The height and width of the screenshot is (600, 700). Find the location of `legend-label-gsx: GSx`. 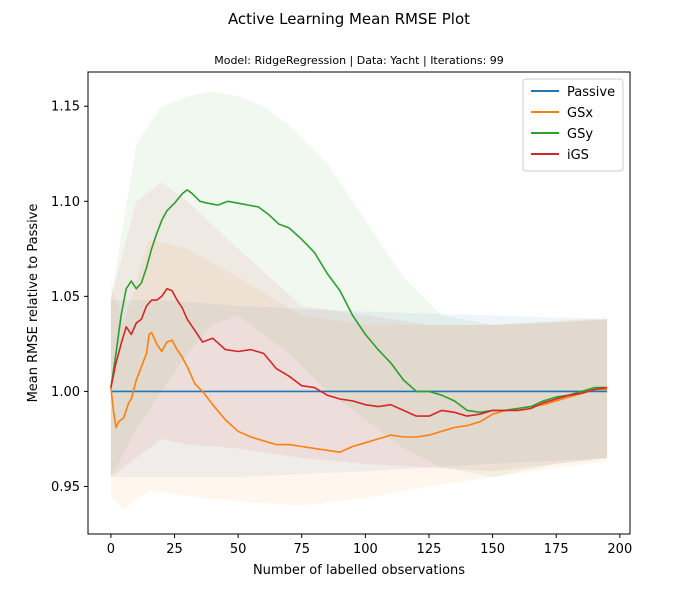

legend-label-gsx: GSx is located at coordinates (580, 113).